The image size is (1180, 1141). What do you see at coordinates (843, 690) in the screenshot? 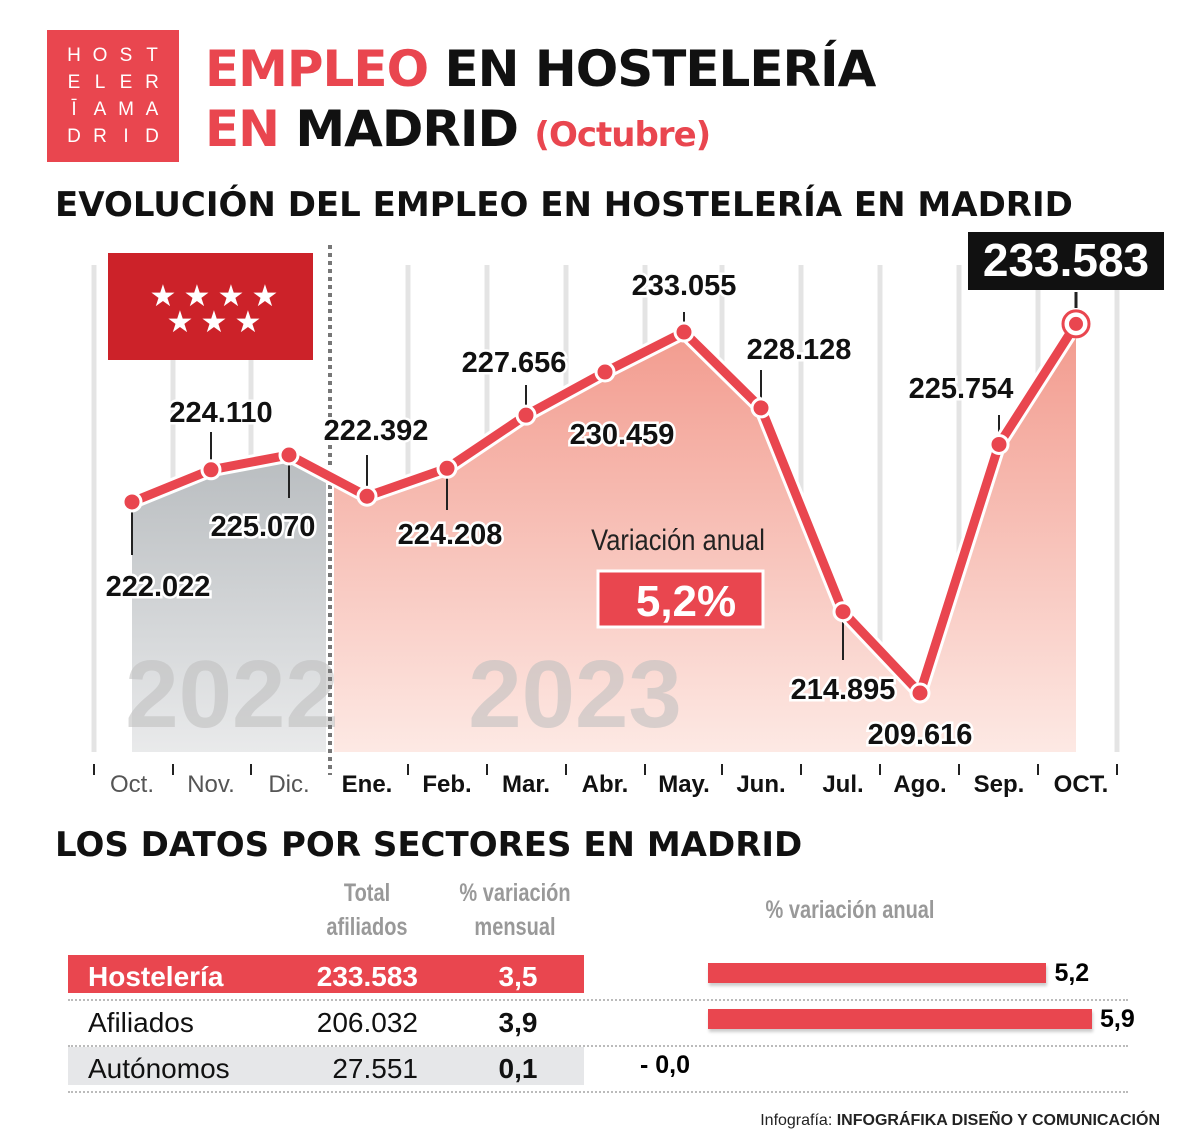
I see `data-label: 214.895` at bounding box center [843, 690].